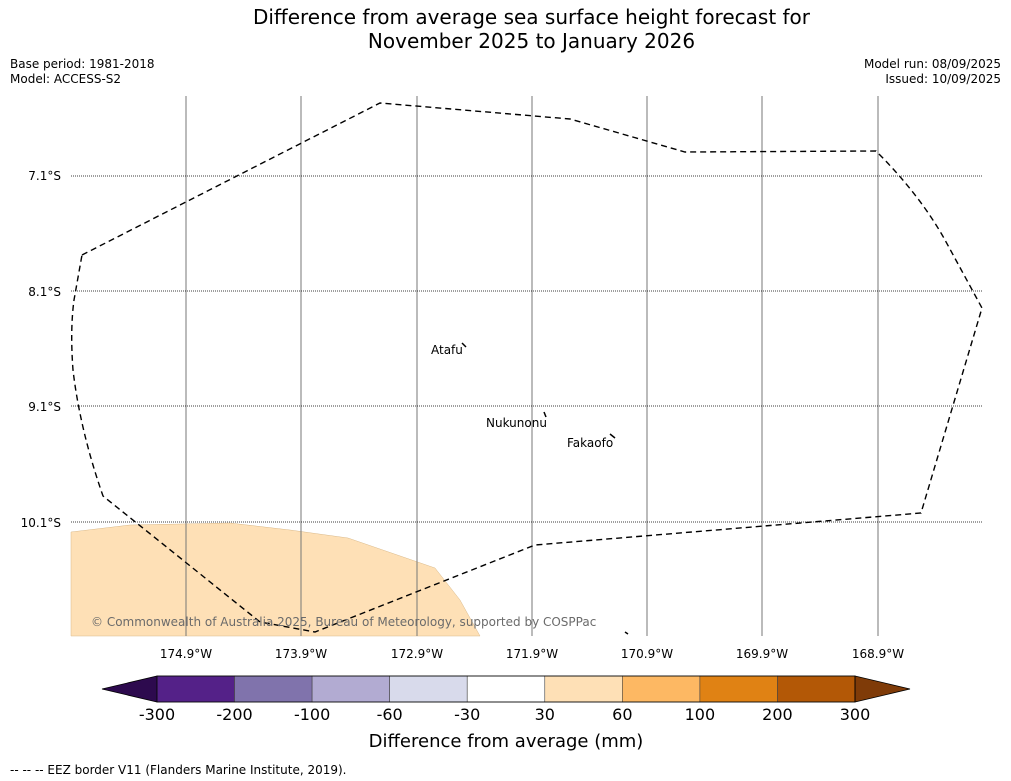 The width and height of the screenshot is (1011, 781). What do you see at coordinates (312, 714) in the screenshot?
I see `colorbar-tick-label: -100` at bounding box center [312, 714].